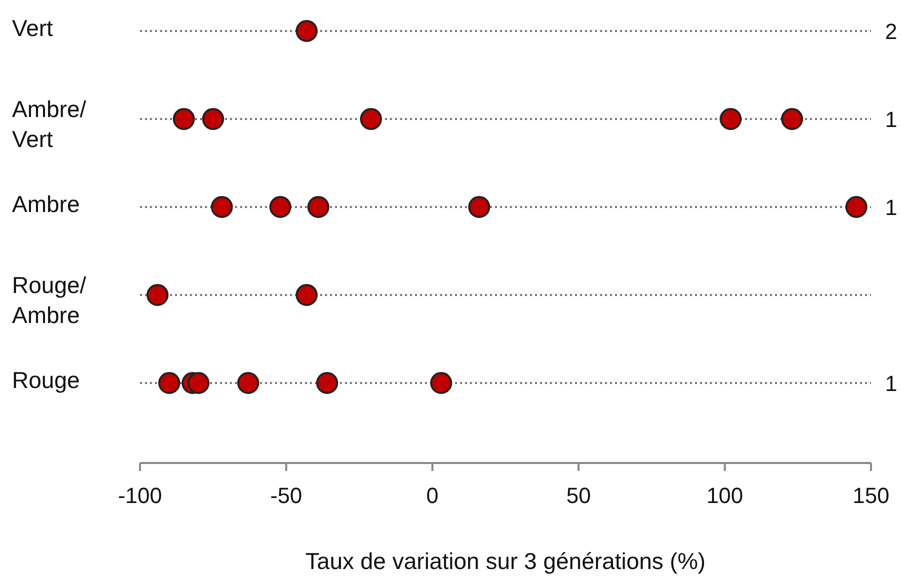 Image resolution: width=902 pixels, height=586 pixels. What do you see at coordinates (578, 495) in the screenshot?
I see `x-tick-label: 50` at bounding box center [578, 495].